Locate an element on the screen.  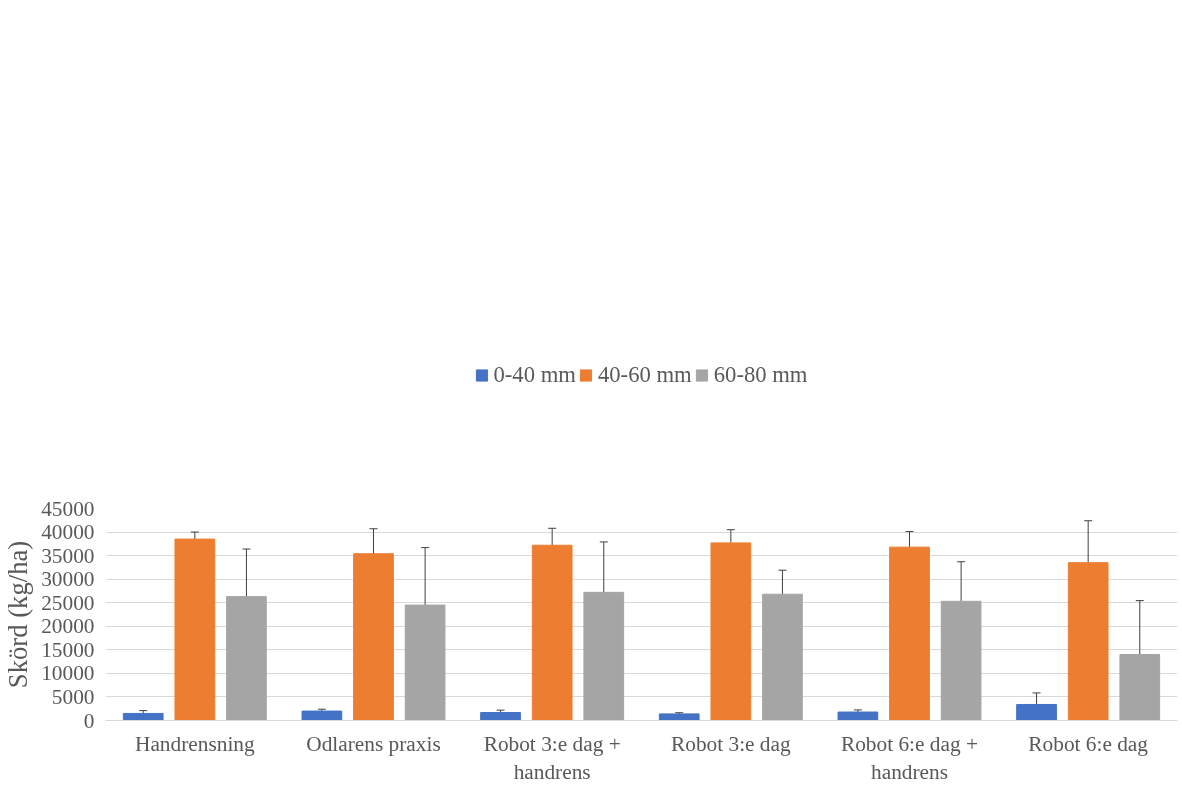
y-tick-label: 40000 is located at coordinates (68, 532).